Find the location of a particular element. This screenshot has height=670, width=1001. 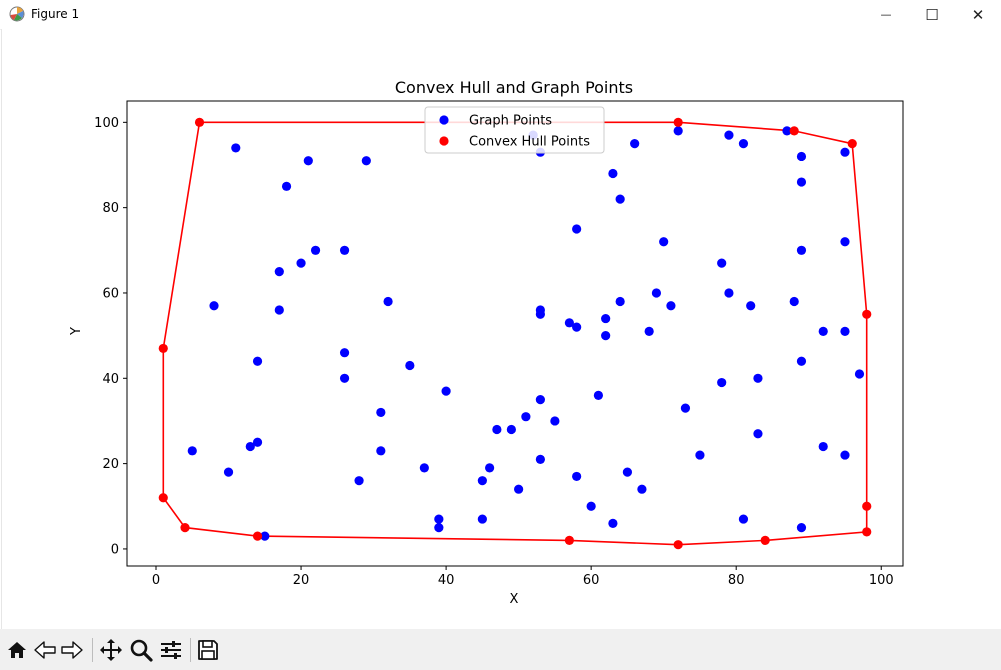

configure-subplots-button is located at coordinates (171, 650).